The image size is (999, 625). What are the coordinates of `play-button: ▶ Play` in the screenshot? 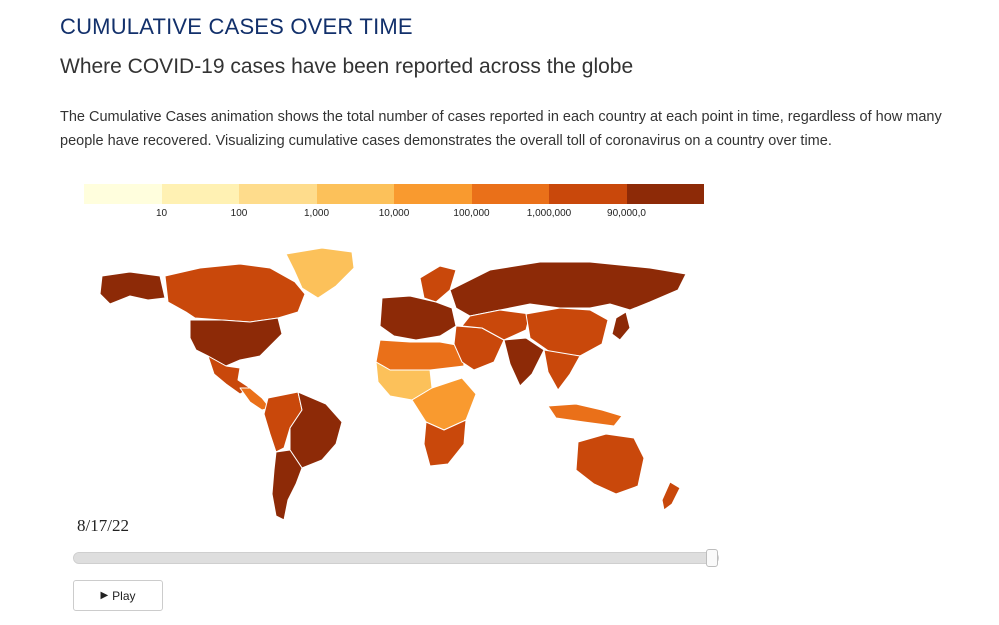 It's located at (118, 595).